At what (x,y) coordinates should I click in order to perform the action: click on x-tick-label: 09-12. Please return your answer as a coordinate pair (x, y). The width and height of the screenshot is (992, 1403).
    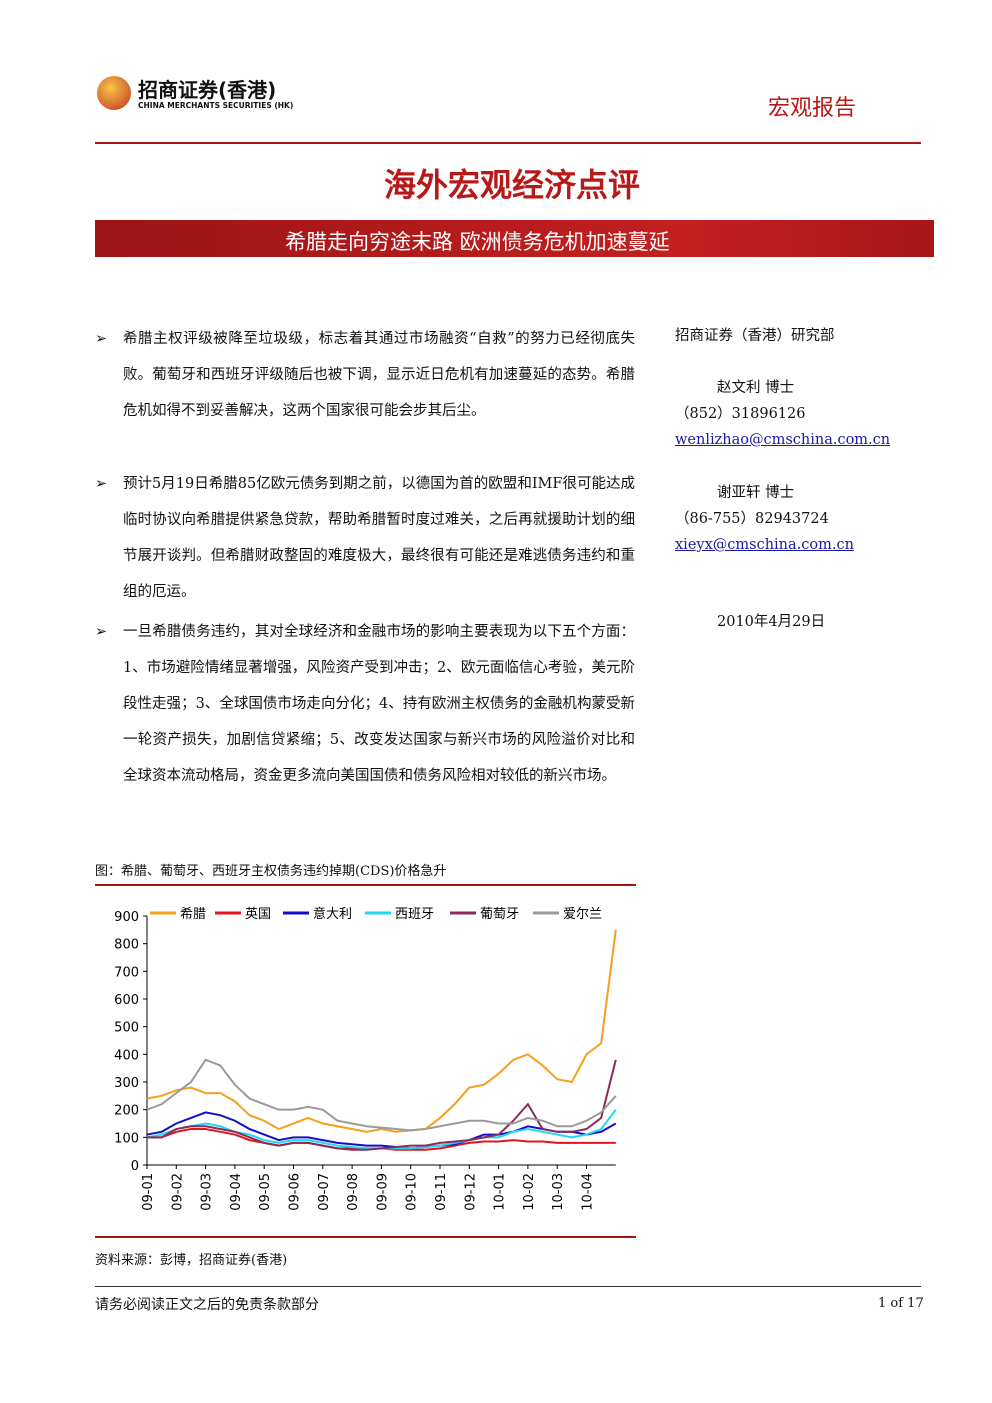
    Looking at the image, I should click on (470, 1192).